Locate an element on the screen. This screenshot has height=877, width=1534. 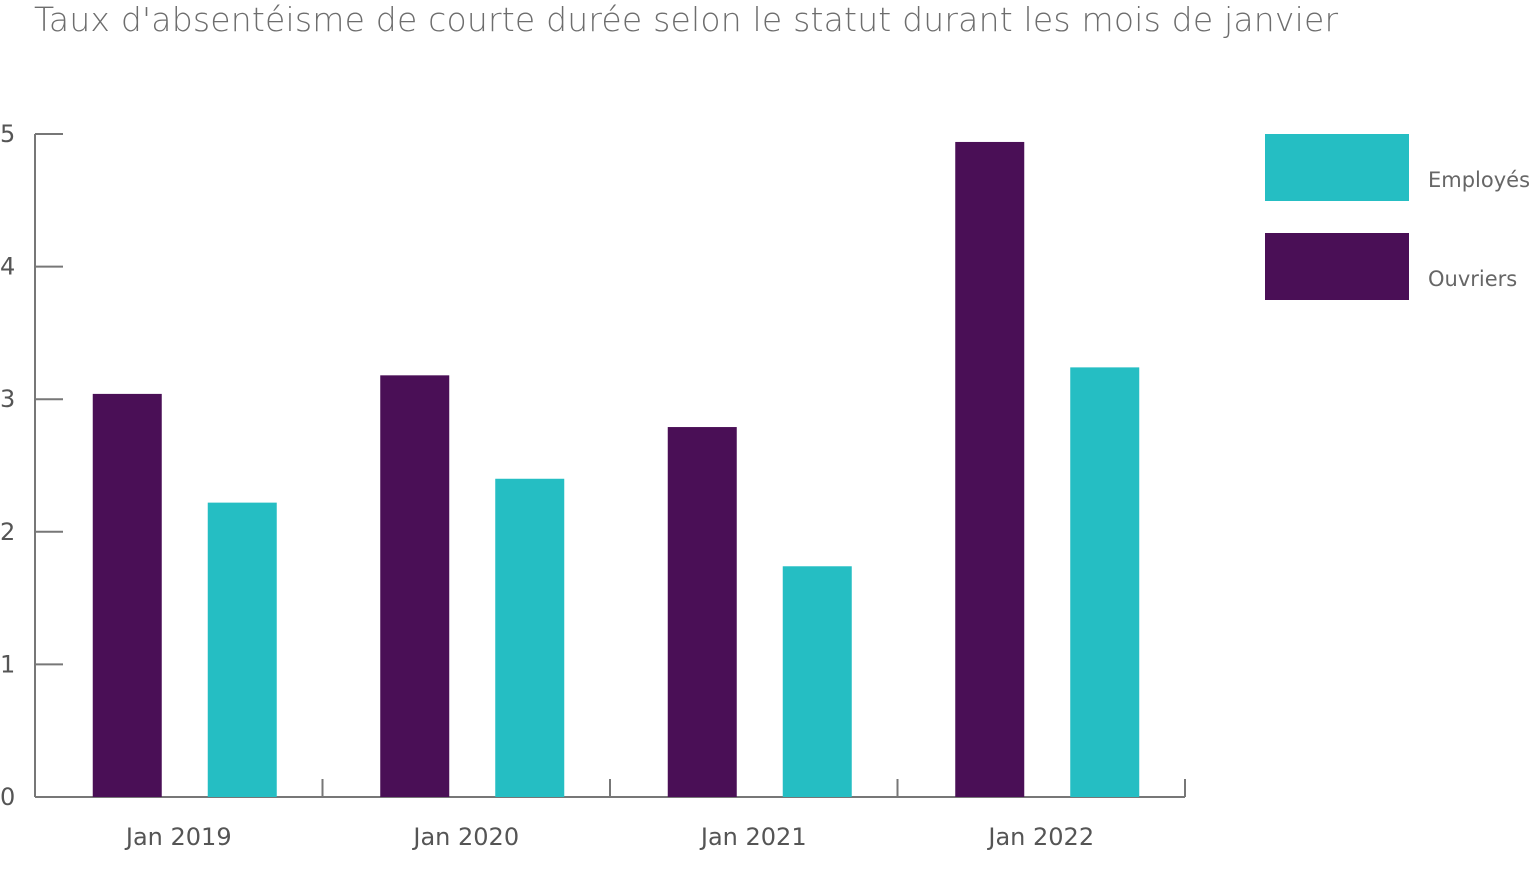
x-ticks: Jan 2019 Jan 2020 Jan 2021 Jan 2022 is located at coordinates (655, 815).